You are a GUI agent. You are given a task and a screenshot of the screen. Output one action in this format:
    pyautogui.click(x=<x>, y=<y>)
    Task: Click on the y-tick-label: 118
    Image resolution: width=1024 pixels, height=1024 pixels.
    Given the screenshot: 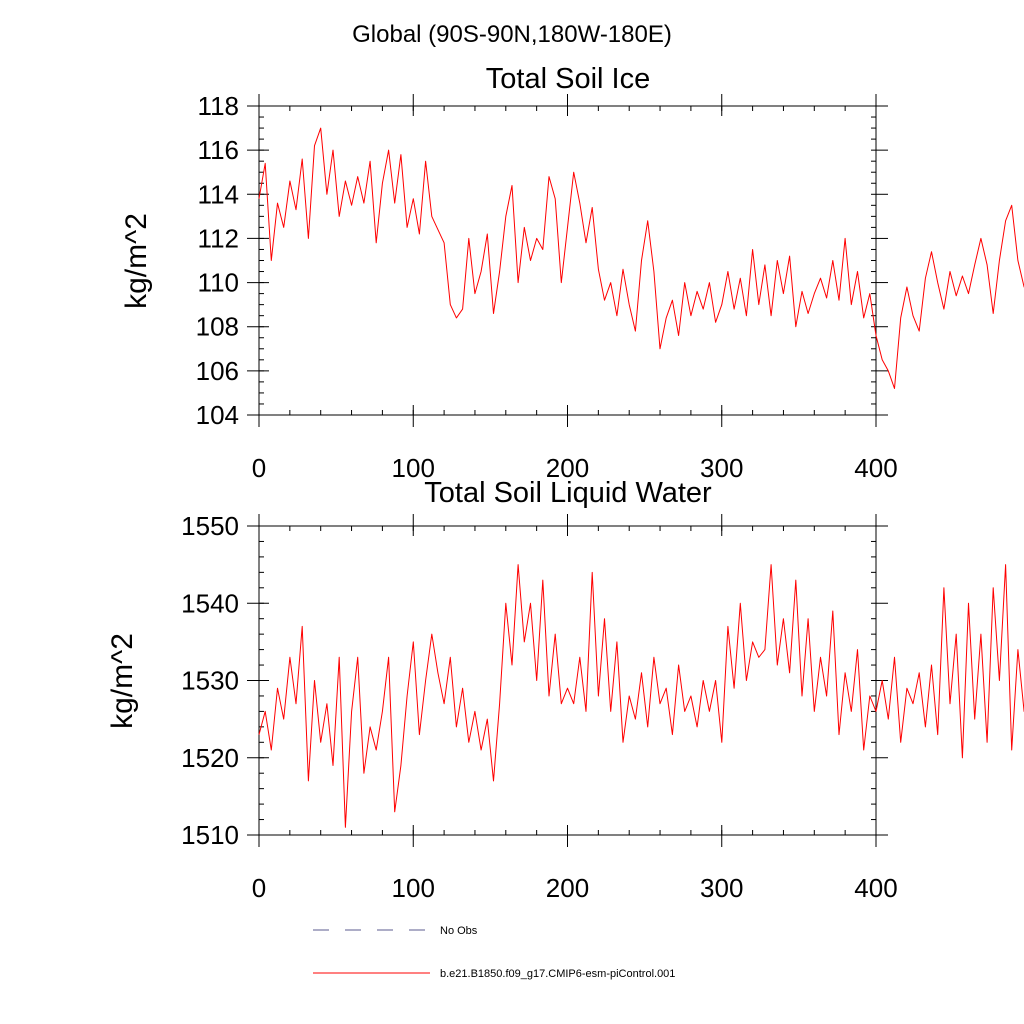 What is the action you would take?
    pyautogui.click(x=218, y=106)
    